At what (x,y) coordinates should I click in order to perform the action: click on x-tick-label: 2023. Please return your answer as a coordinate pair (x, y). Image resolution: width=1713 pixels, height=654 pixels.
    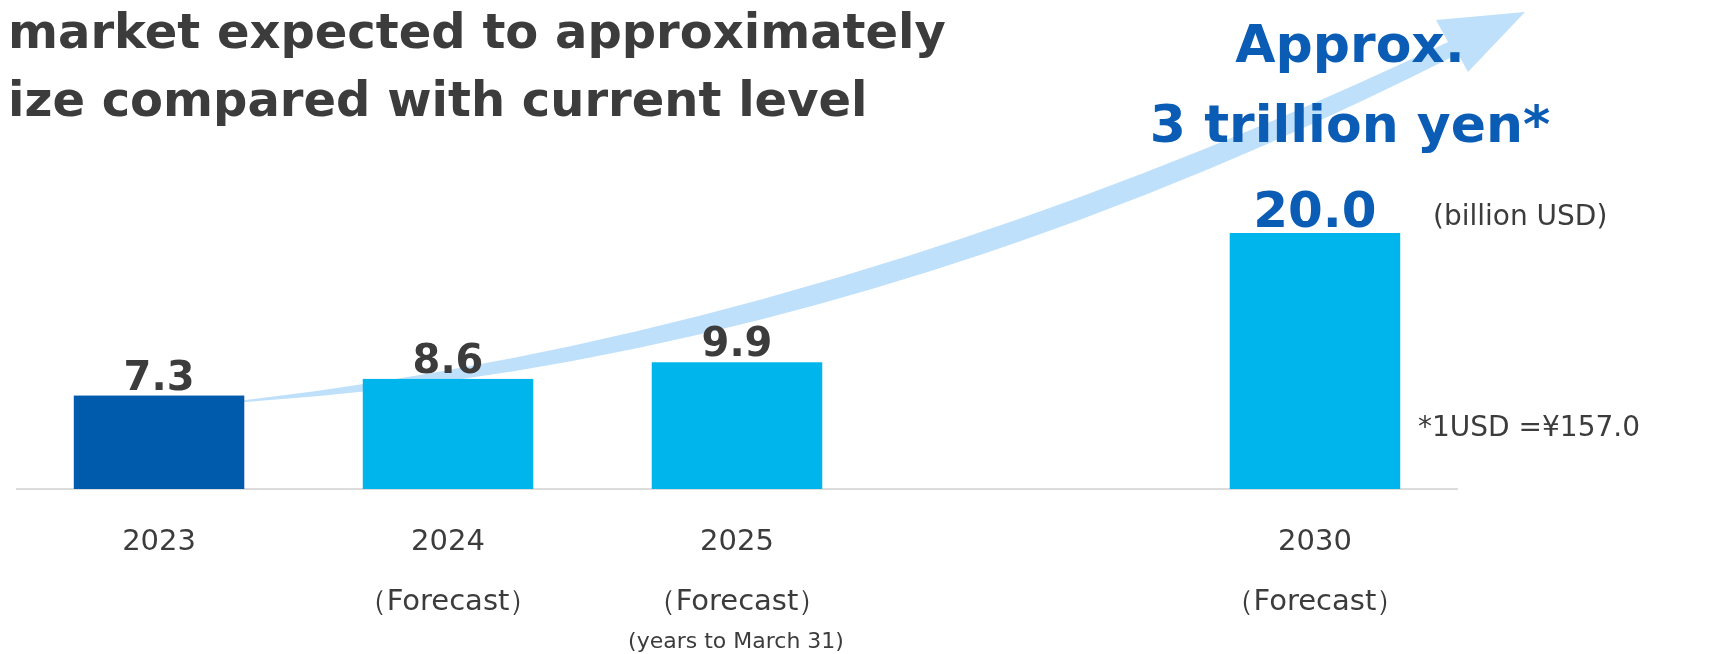
    Looking at the image, I should click on (159, 540).